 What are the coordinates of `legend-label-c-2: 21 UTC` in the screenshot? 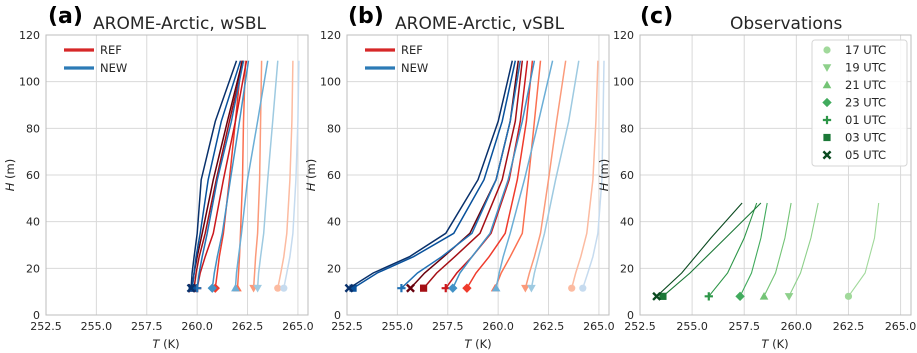 It's located at (865, 85).